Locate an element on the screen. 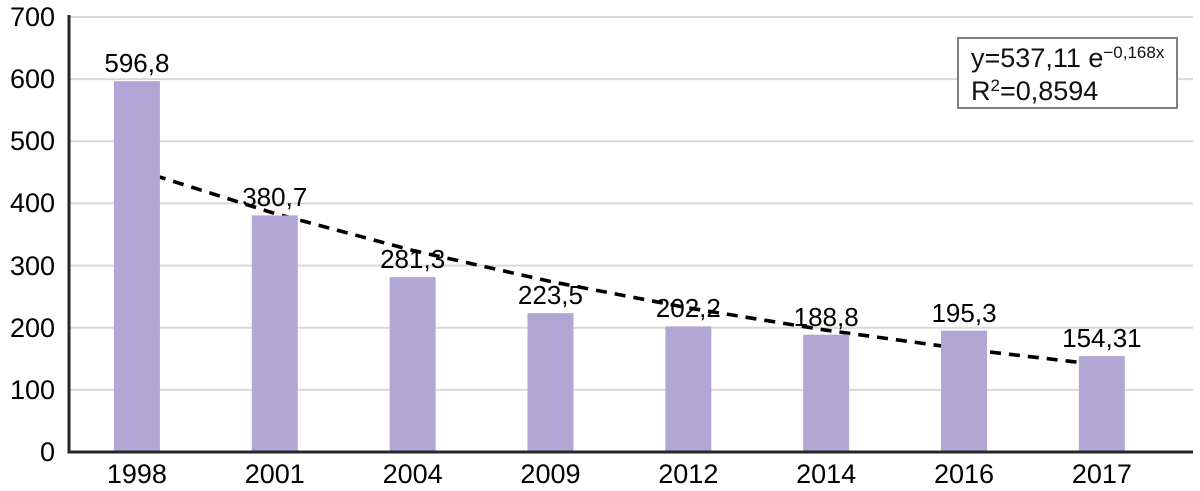 The width and height of the screenshot is (1200, 491). trendline-equation-box: y=537,11 e−0,168x R2=0,8594 is located at coordinates (1067, 73).